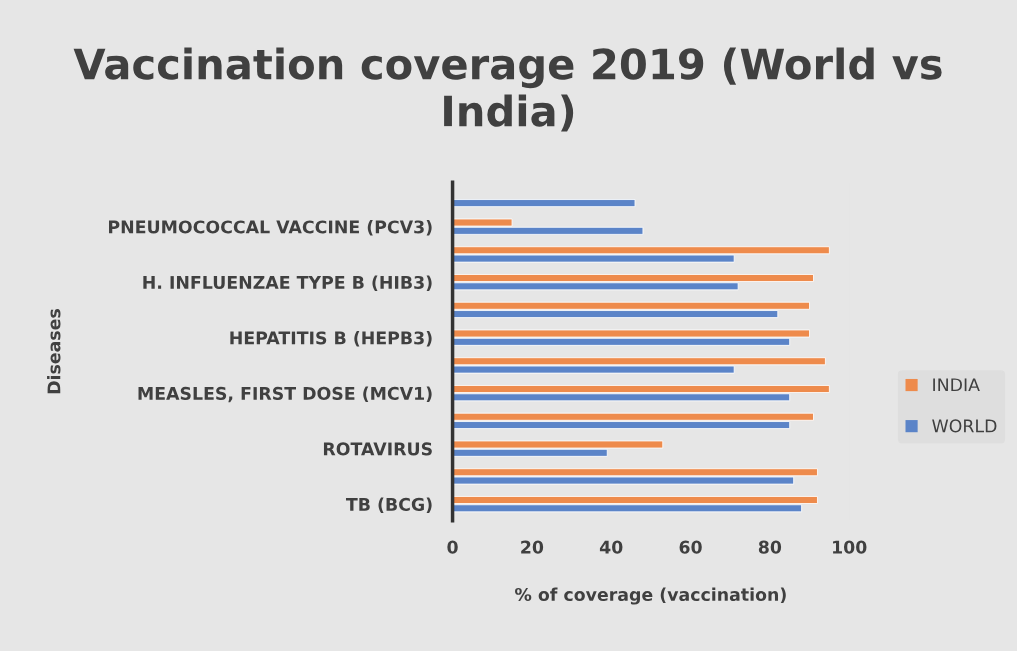 The width and height of the screenshot is (1017, 651). I want to click on chart-title: Vaccination coverage 2019 (World vs India), so click(507, 89).